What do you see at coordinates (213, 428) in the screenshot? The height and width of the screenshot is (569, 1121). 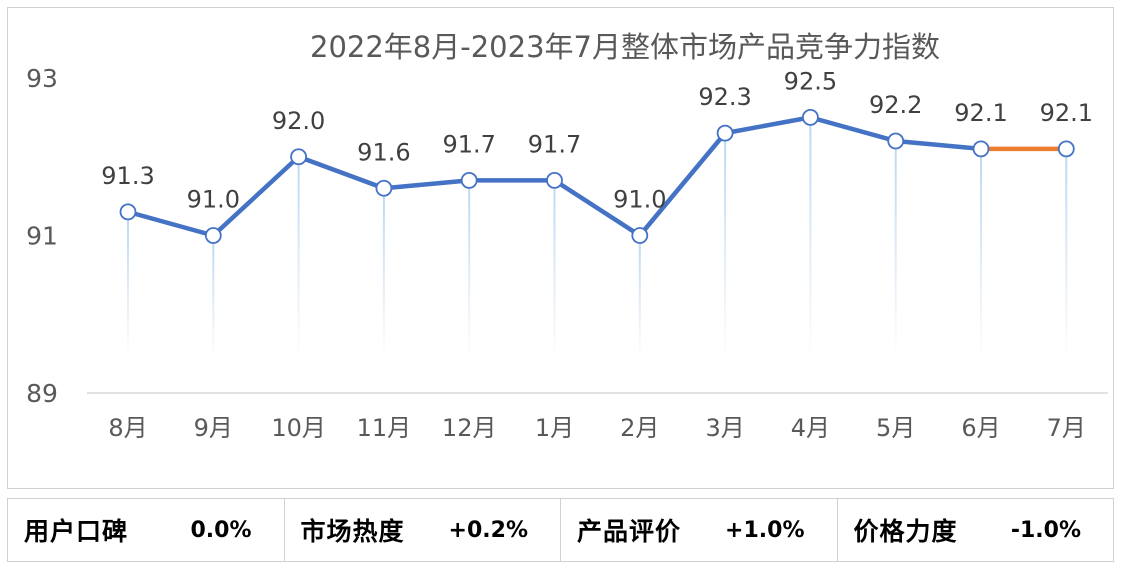 I see `x-tick-label: 9月` at bounding box center [213, 428].